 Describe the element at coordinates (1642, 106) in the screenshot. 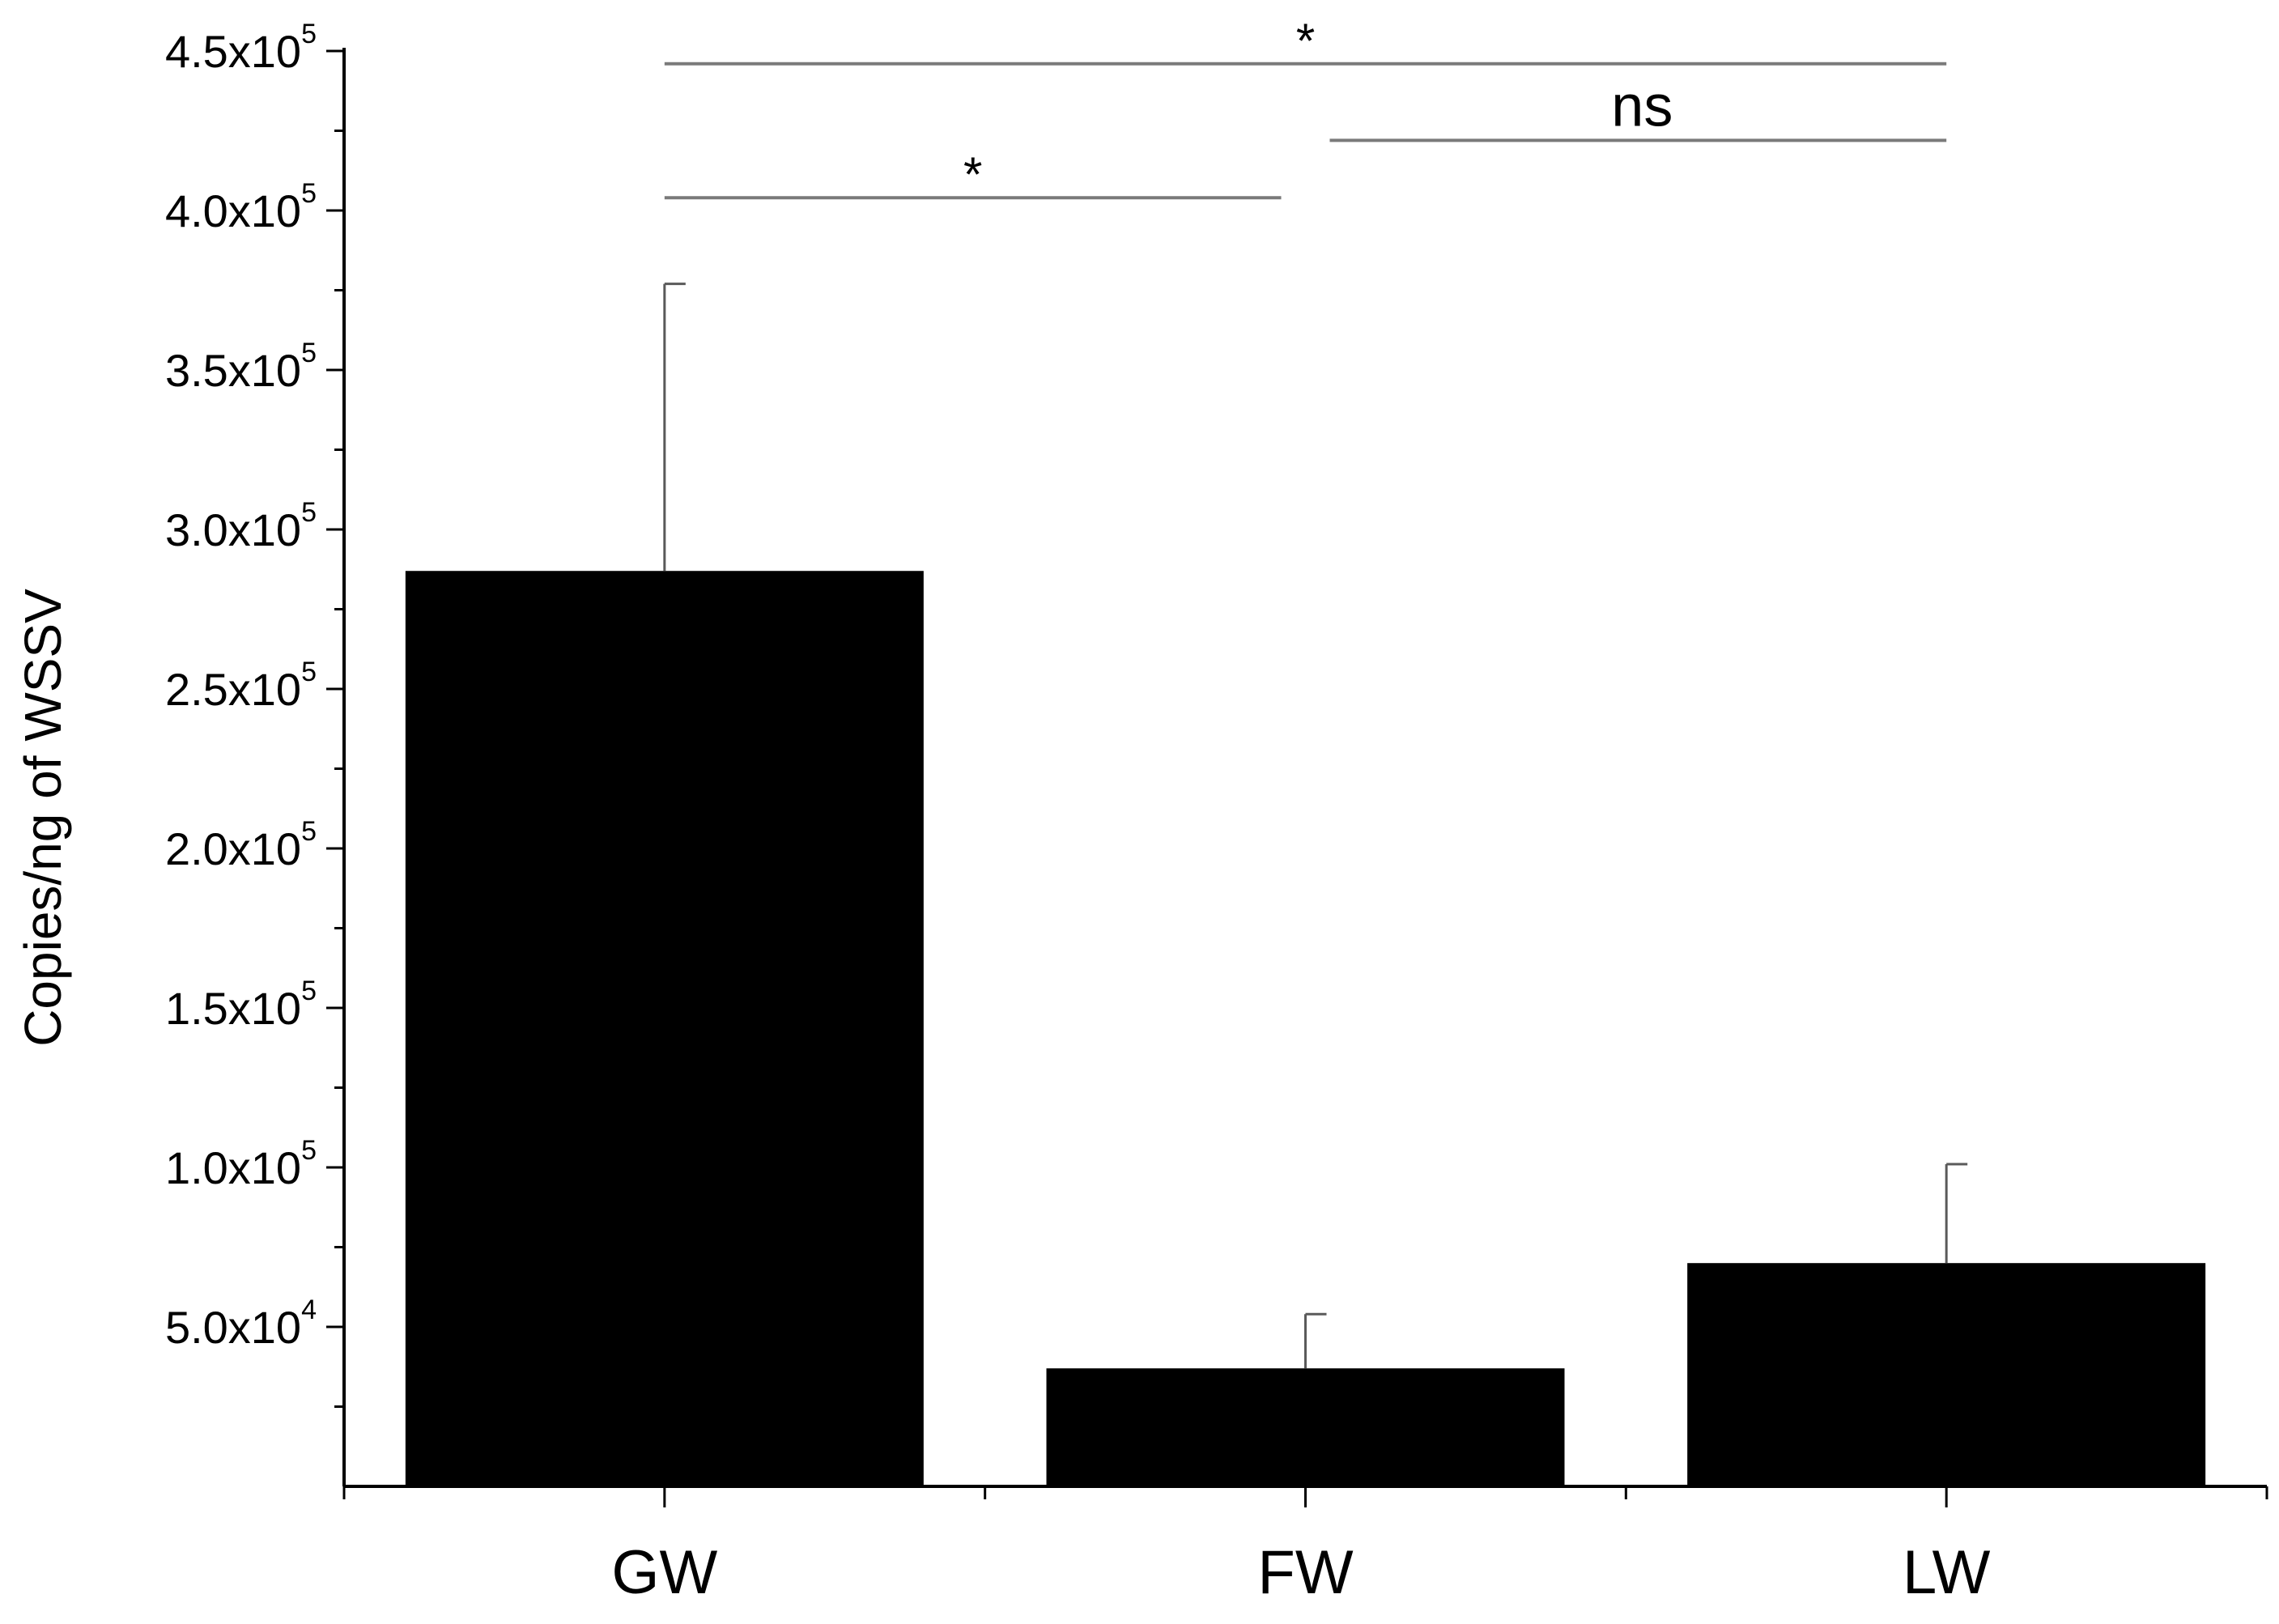

I see `significance-label: ns` at that location.